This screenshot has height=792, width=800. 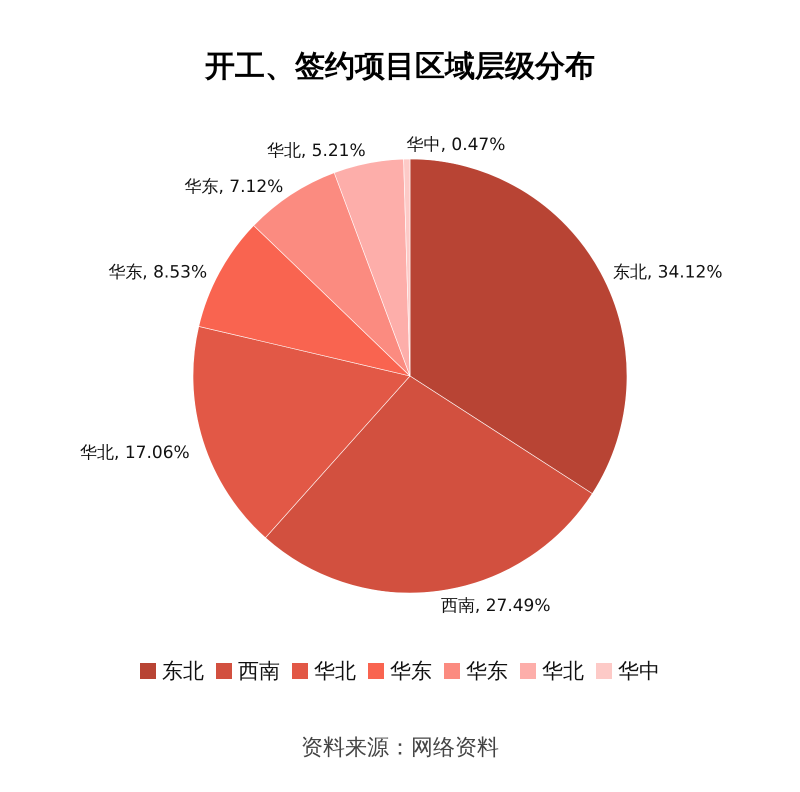 I want to click on legend-label: 西南, so click(x=259, y=671).